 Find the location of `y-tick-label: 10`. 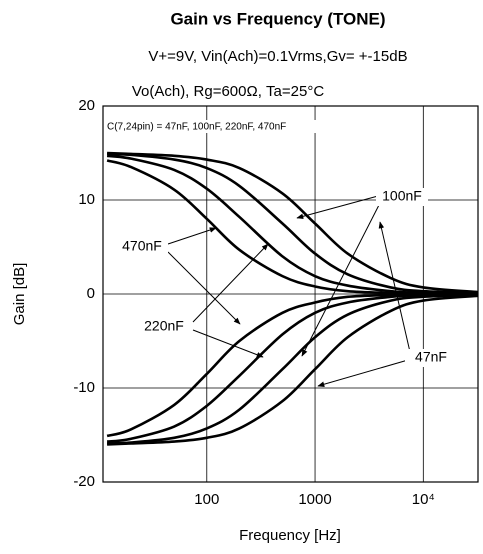

y-tick-label: 10 is located at coordinates (86, 199).